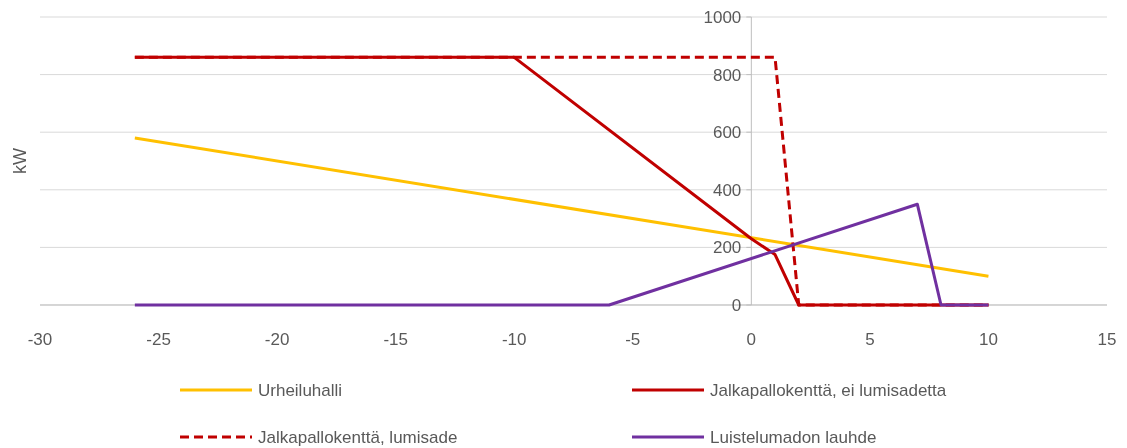  I want to click on legend-label: Jalkapallokenttä, lumisade, so click(358, 437).